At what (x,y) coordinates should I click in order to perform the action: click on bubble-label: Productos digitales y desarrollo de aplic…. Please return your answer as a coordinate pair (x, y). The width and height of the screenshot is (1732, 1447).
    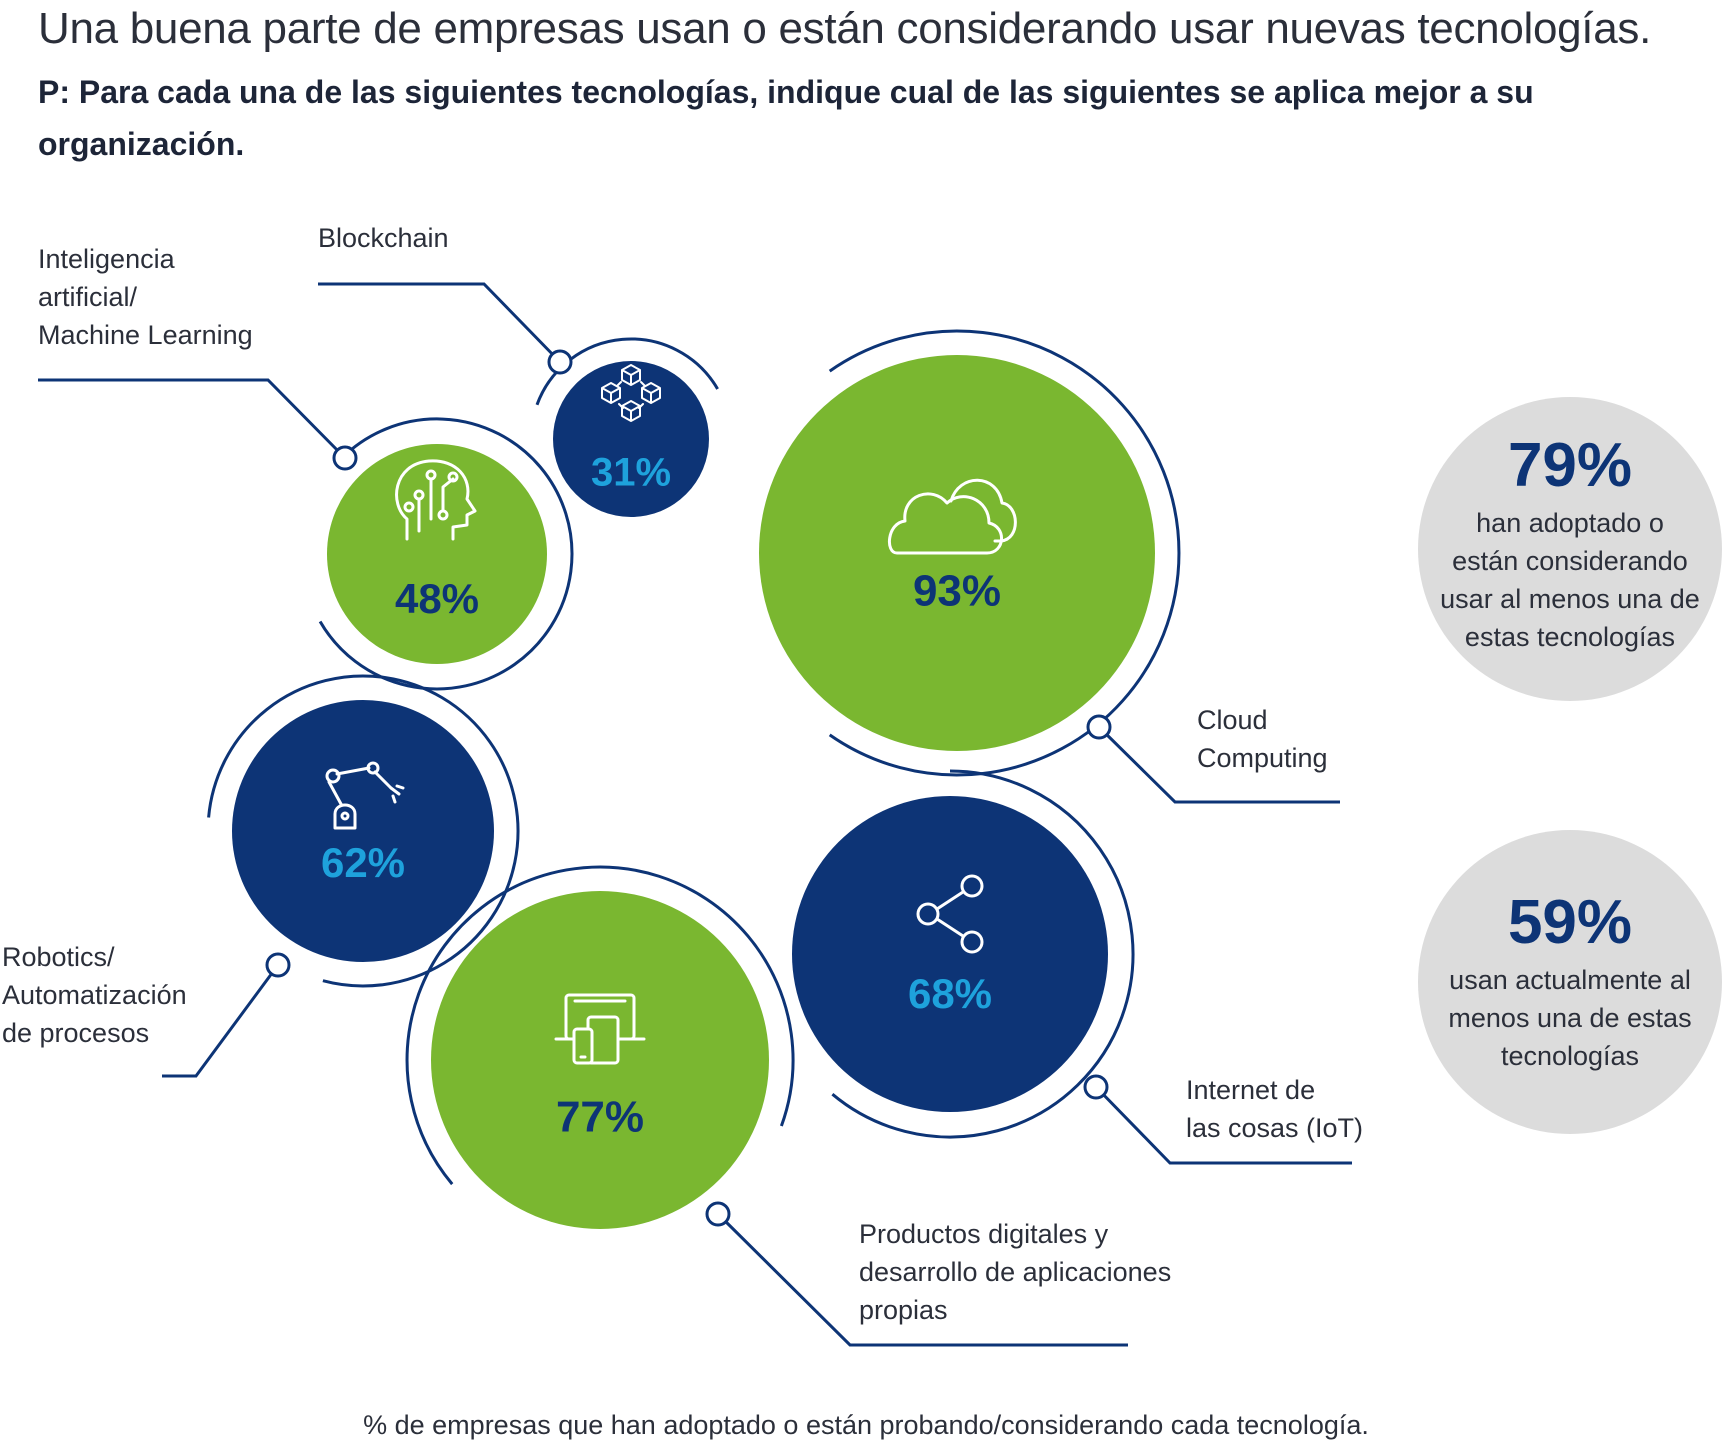
    Looking at the image, I should click on (1015, 1272).